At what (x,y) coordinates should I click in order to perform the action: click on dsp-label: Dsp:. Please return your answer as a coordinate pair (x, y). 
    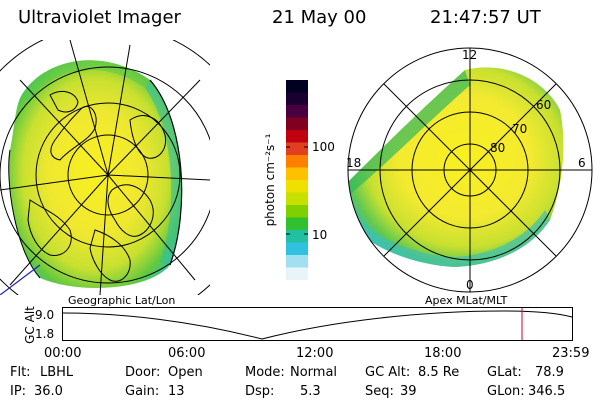
    Looking at the image, I should click on (260, 391).